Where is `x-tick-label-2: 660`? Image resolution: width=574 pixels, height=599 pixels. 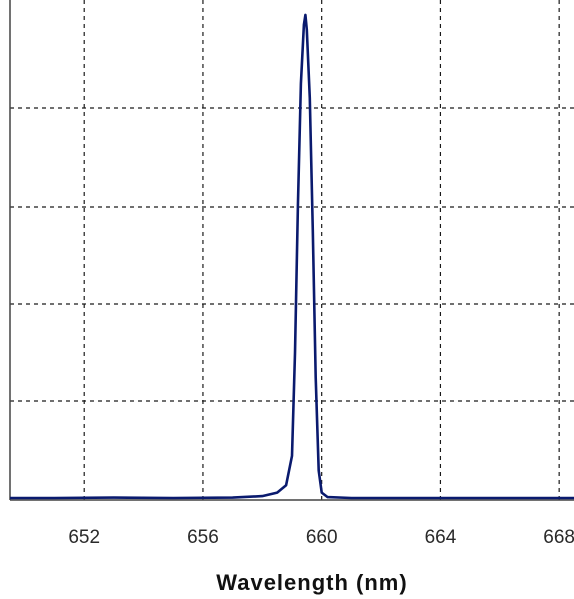
x-tick-label-2: 660 is located at coordinates (322, 537).